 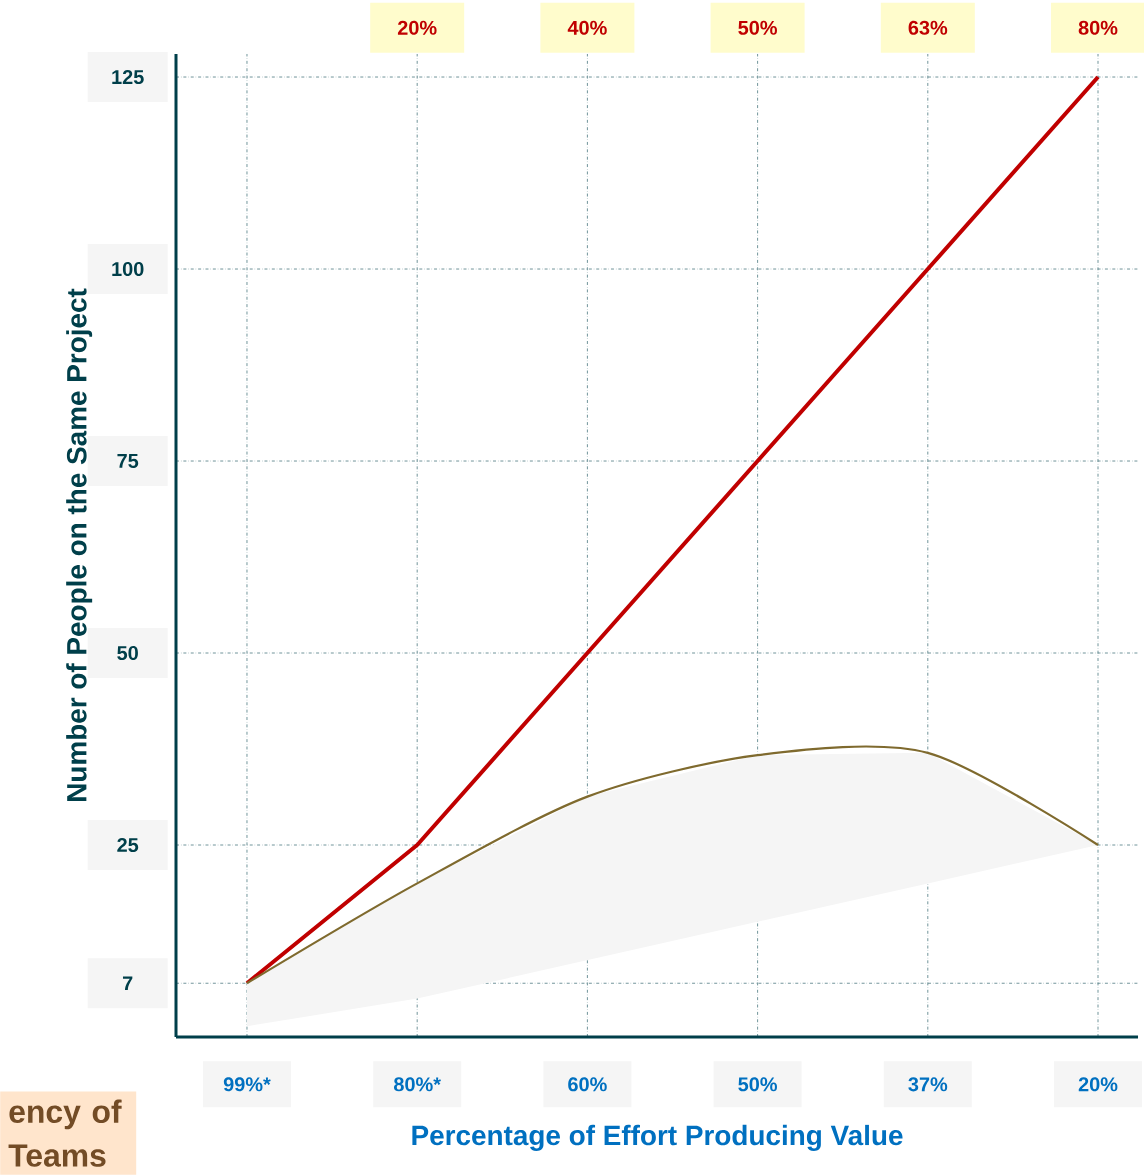 What do you see at coordinates (587, 1084) in the screenshot?
I see `x-tick-label: 60%` at bounding box center [587, 1084].